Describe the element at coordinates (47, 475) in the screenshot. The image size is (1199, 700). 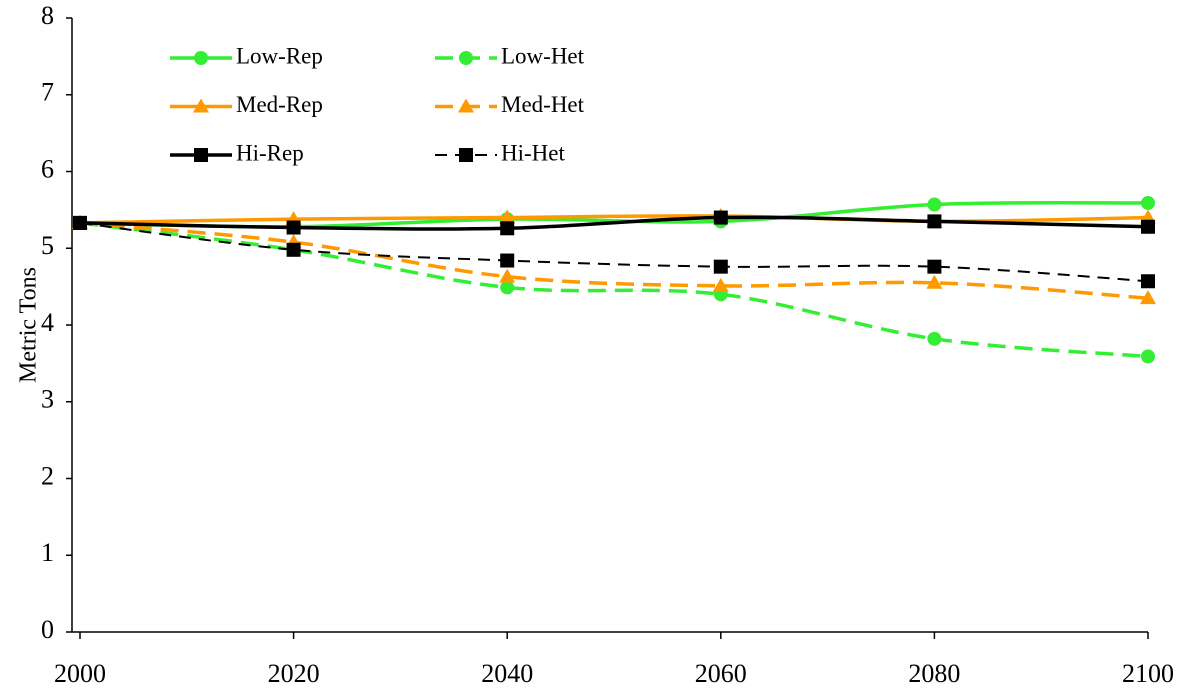
I see `y-tick-label: 2` at that location.